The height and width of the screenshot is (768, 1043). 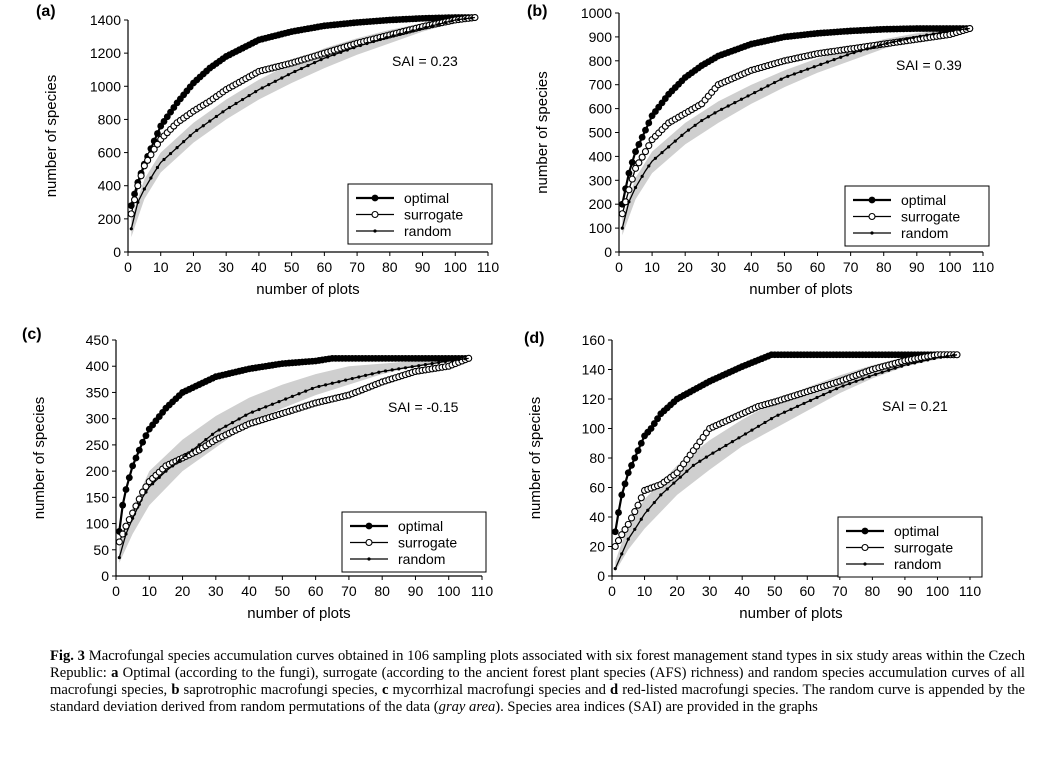 I want to click on x-tick-label: 90, so click(x=905, y=591).